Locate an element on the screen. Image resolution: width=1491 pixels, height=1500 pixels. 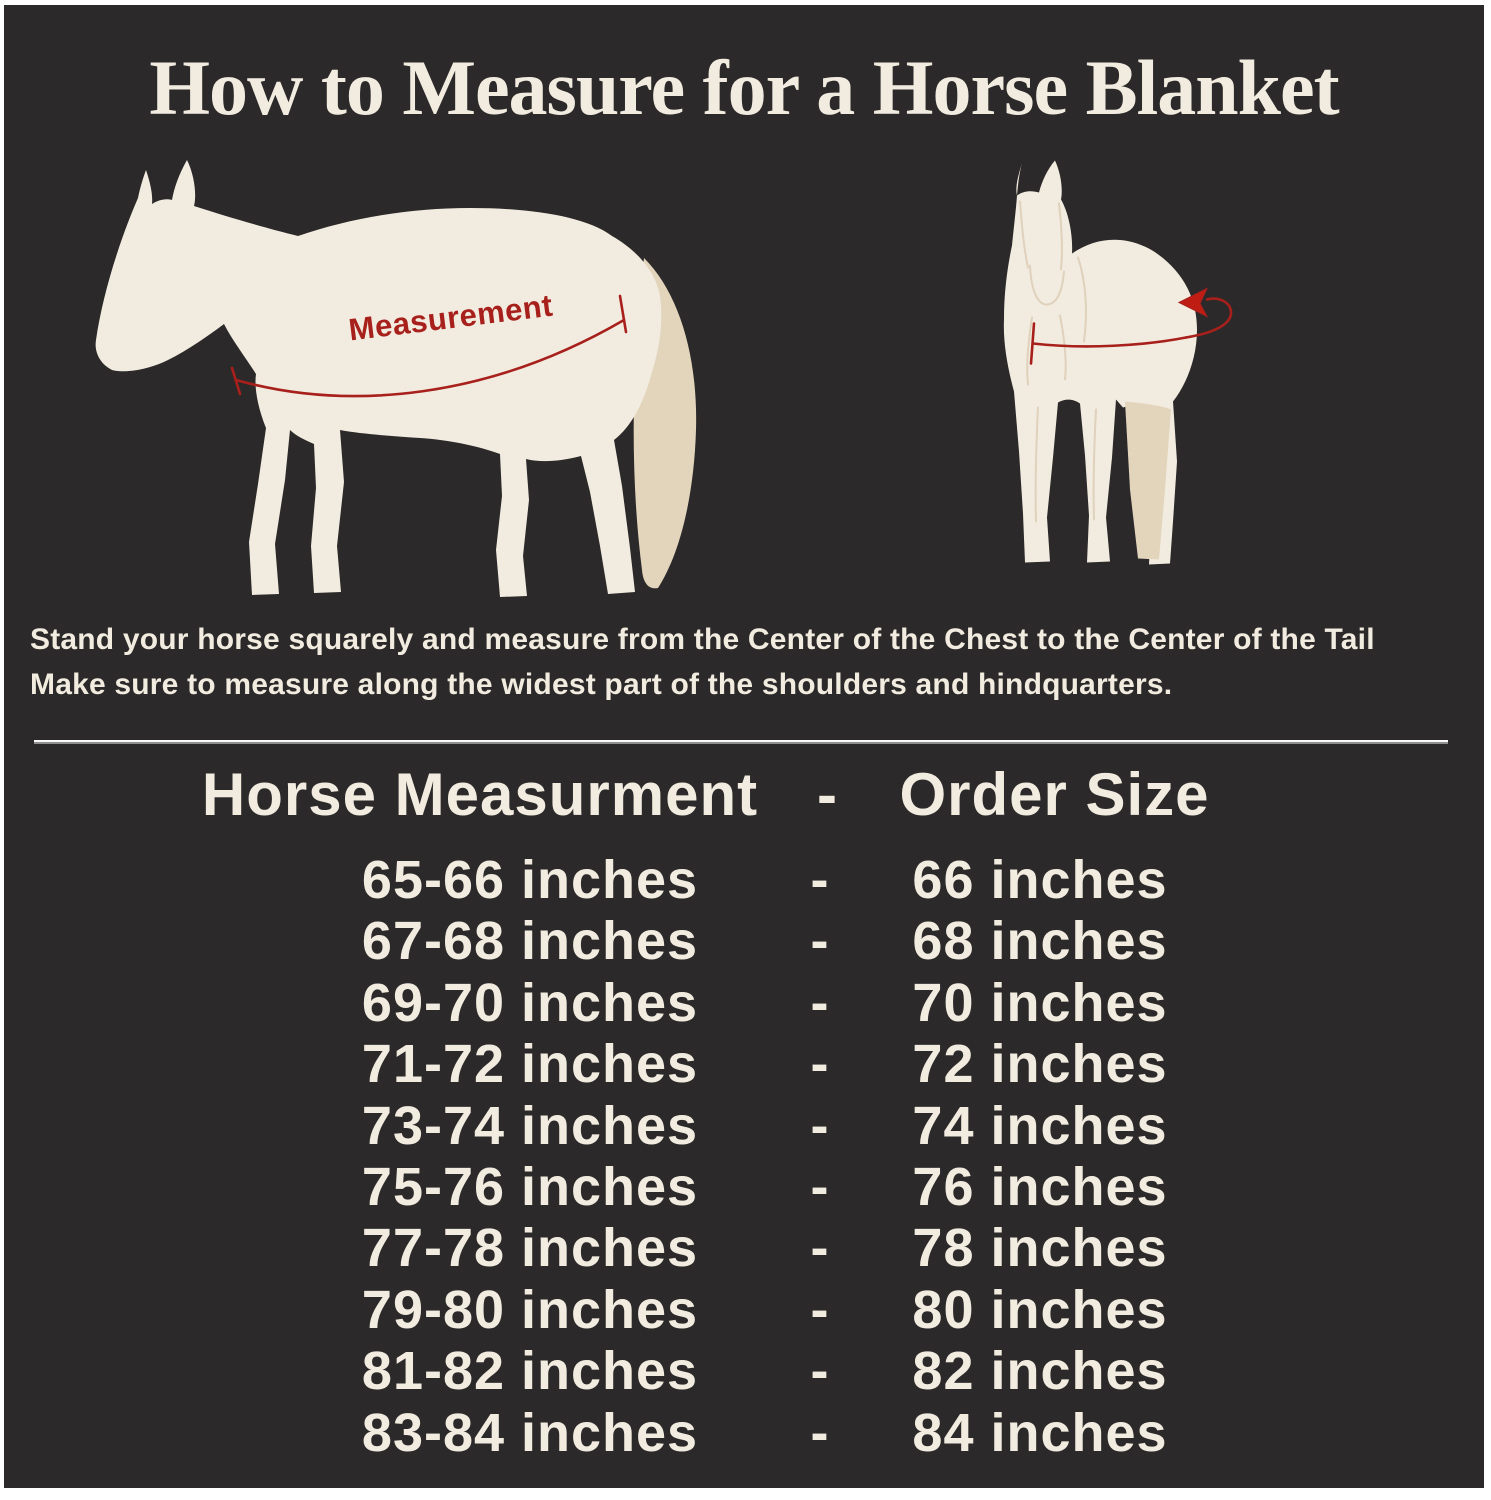
left-leg-detail-line is located at coordinates (1036, 464).